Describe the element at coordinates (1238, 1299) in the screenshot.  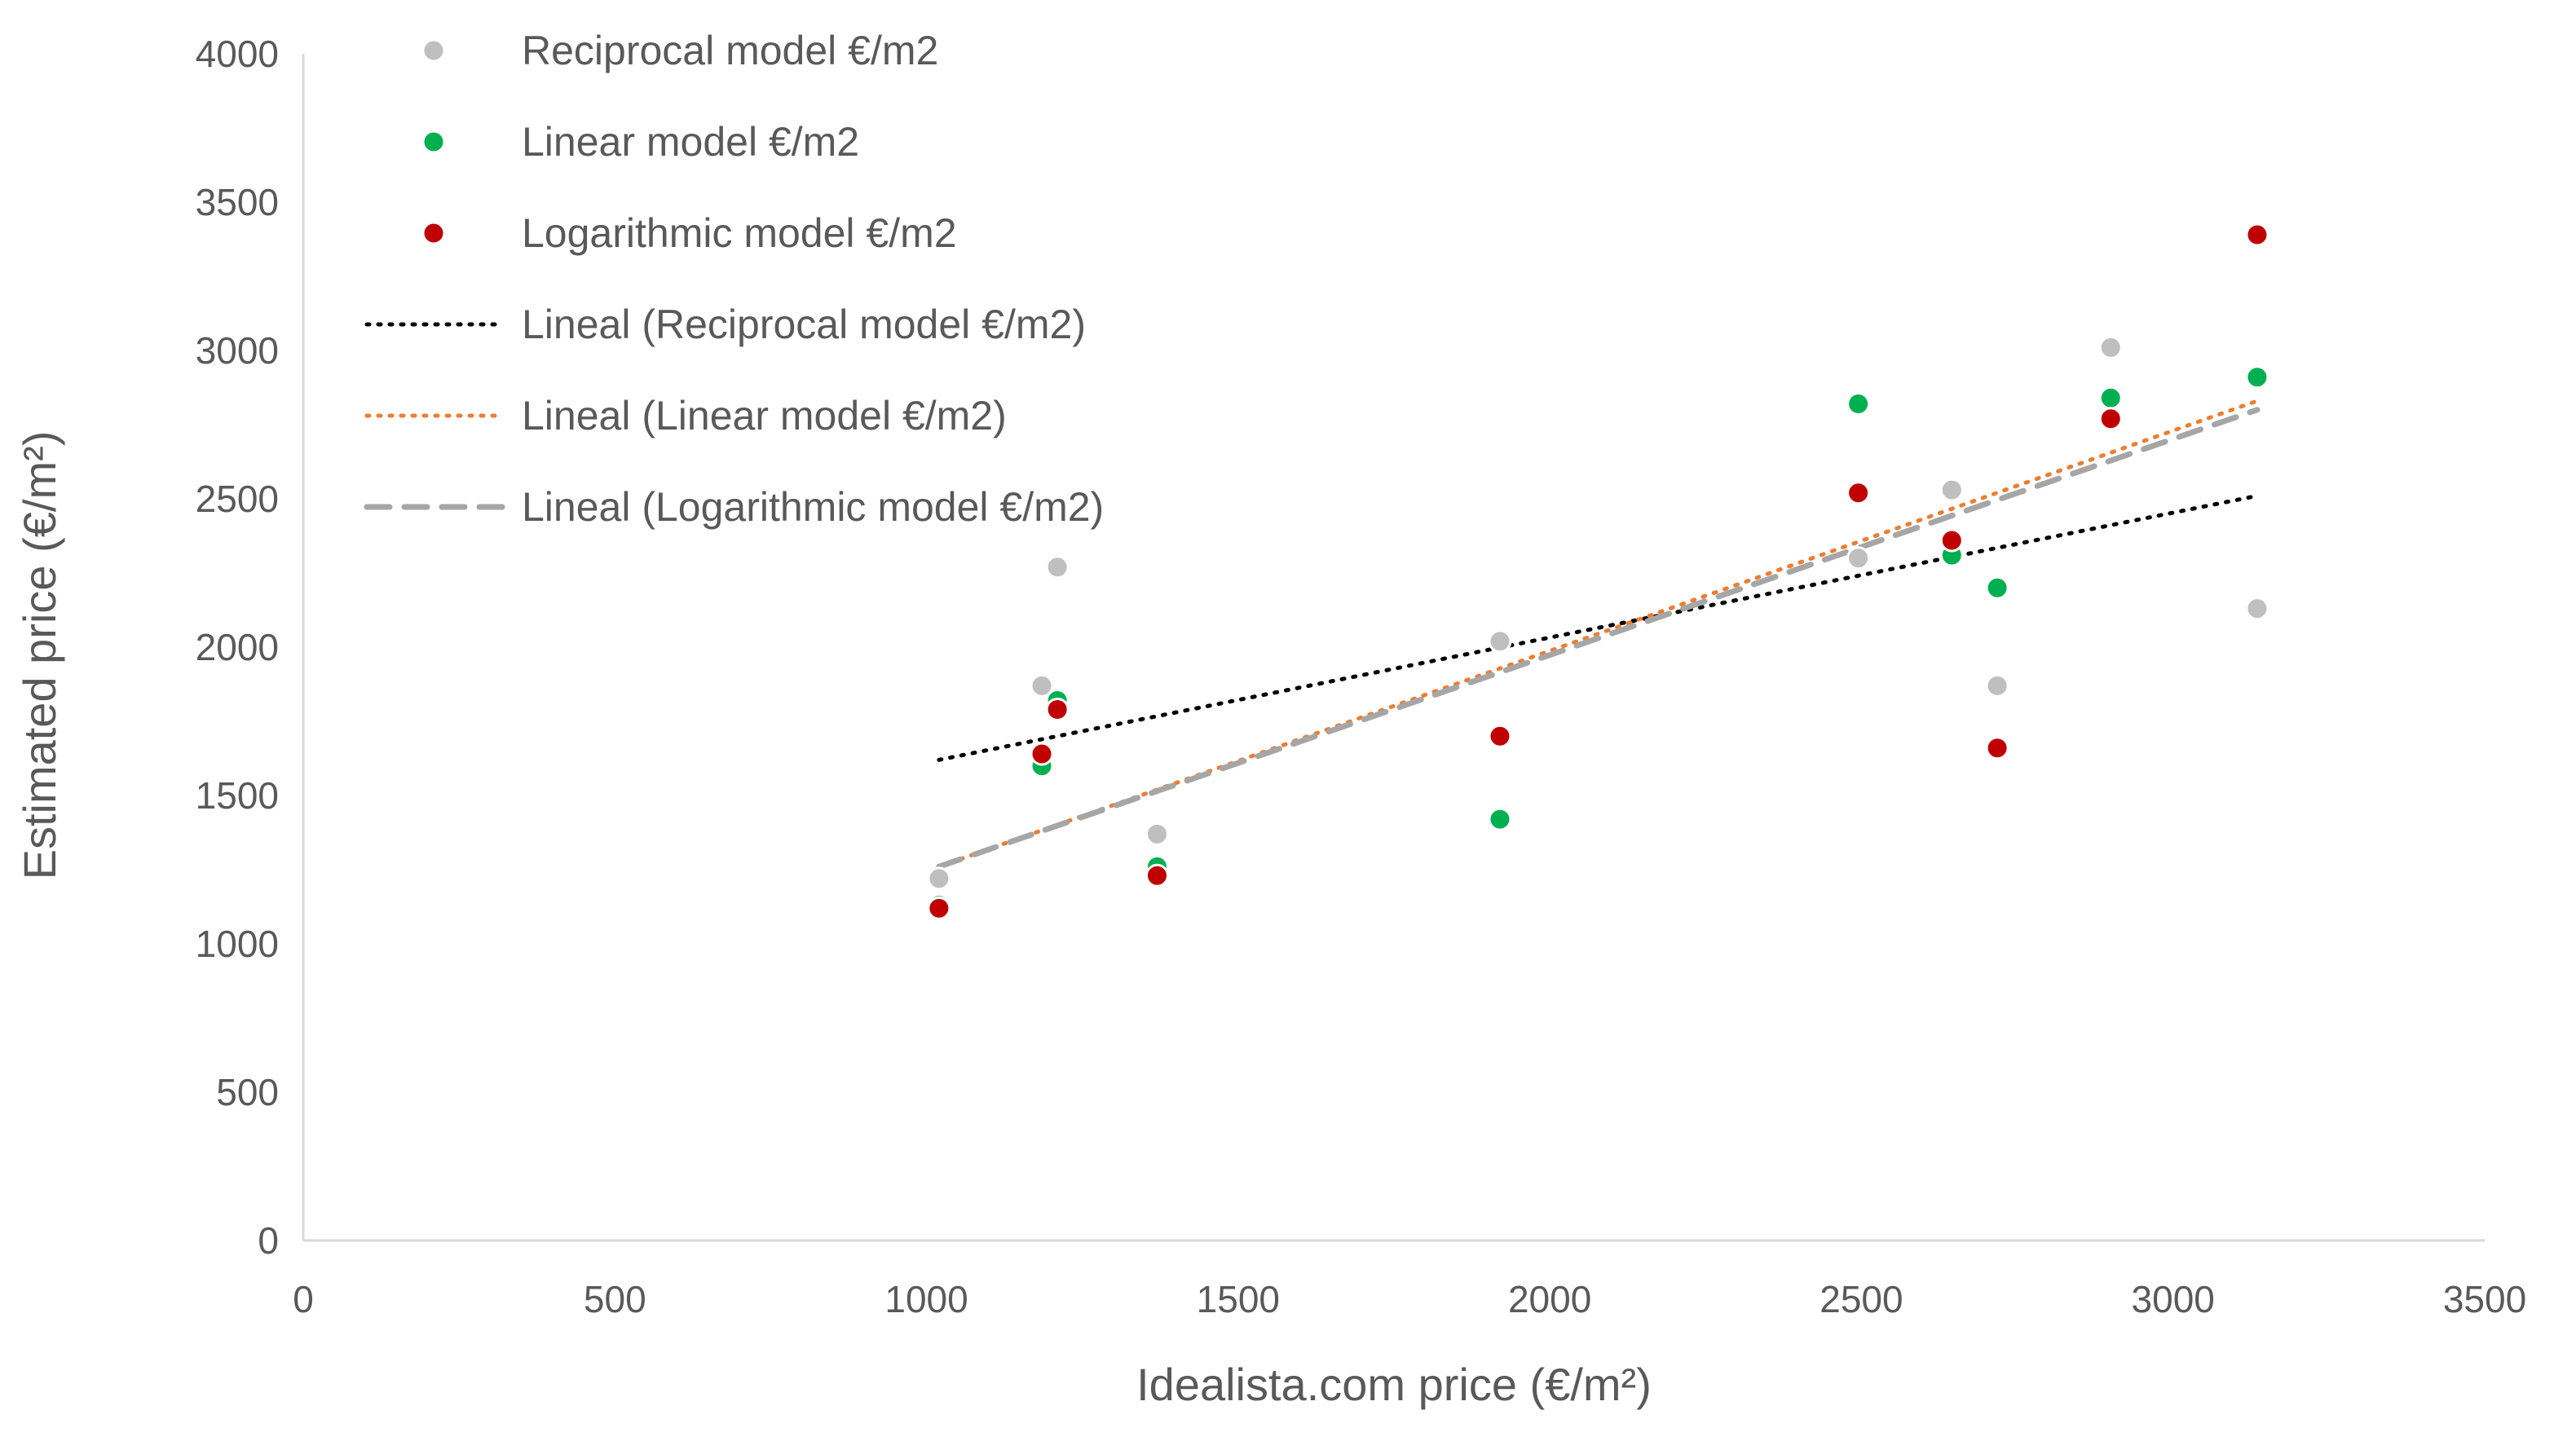
I see `x-tick-label: 1500` at that location.